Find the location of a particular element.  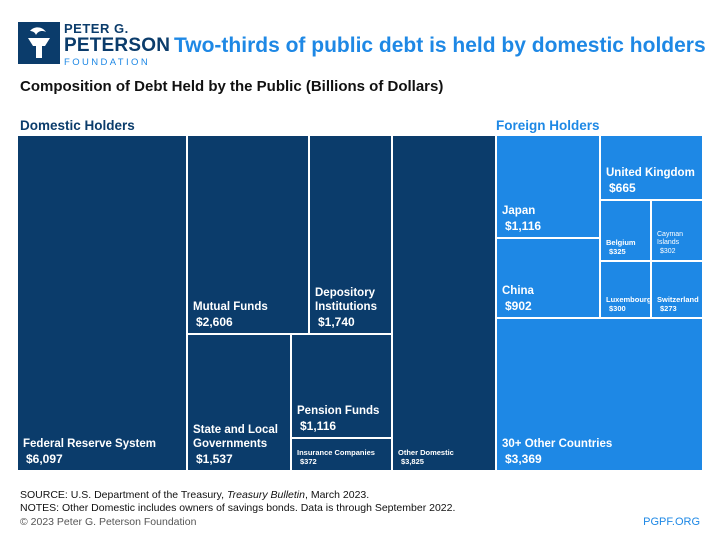

torch-icon is located at coordinates (39, 43).